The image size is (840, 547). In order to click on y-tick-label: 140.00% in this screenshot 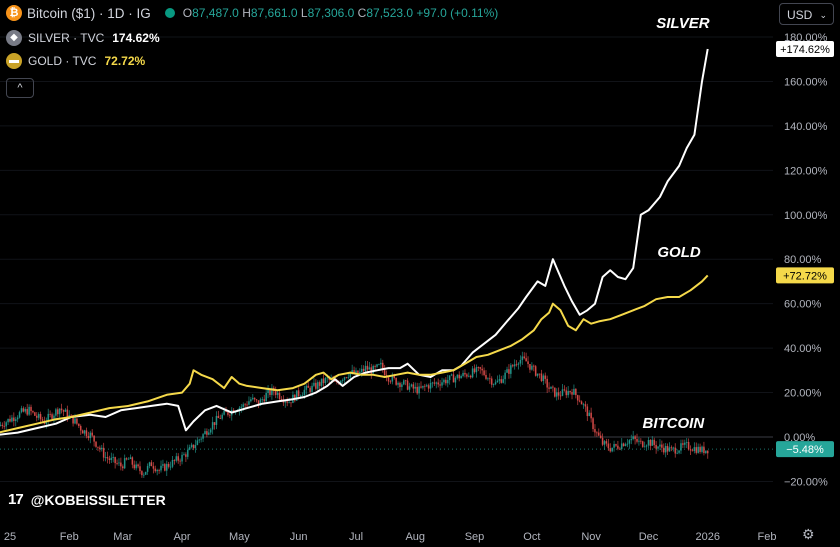, I will do `click(806, 127)`.